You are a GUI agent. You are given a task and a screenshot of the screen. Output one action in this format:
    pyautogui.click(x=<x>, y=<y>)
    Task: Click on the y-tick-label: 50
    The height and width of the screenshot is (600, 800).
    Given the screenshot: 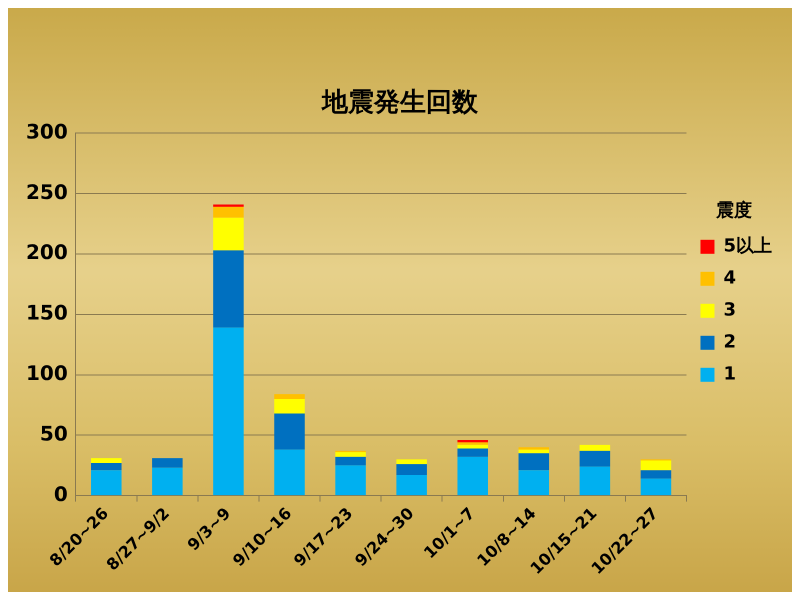 What is the action you would take?
    pyautogui.click(x=54, y=433)
    